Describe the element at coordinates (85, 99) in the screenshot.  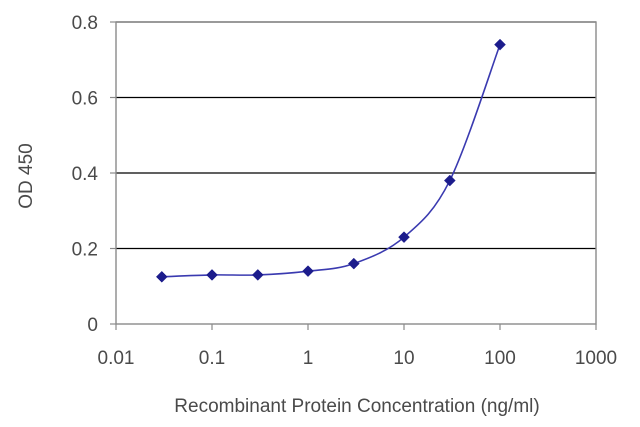
I see `y-tick-label: 0.6` at that location.